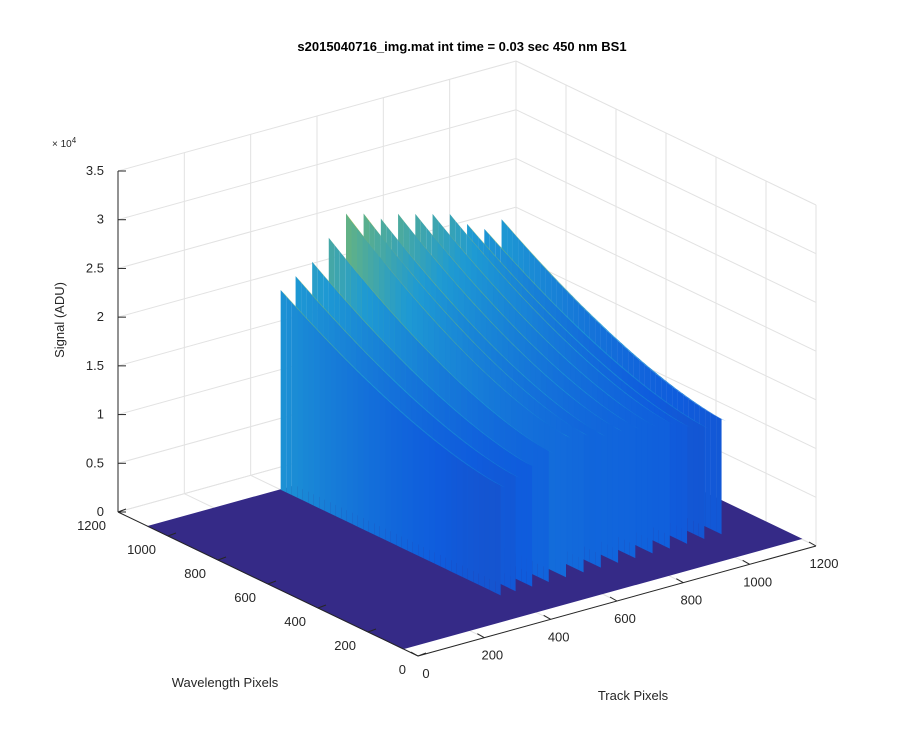 The image size is (900, 750). I want to click on z-tick-label: 2, so click(100, 316).